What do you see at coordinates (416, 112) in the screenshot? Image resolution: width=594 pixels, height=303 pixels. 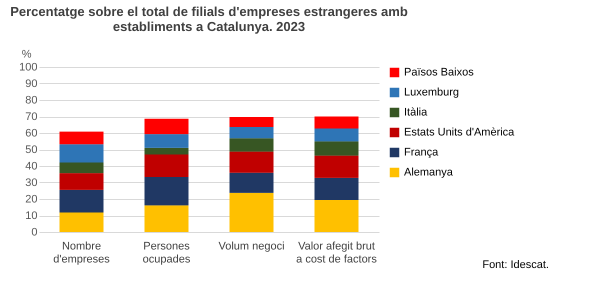 I see `legend-label: Itàlia` at bounding box center [416, 112].